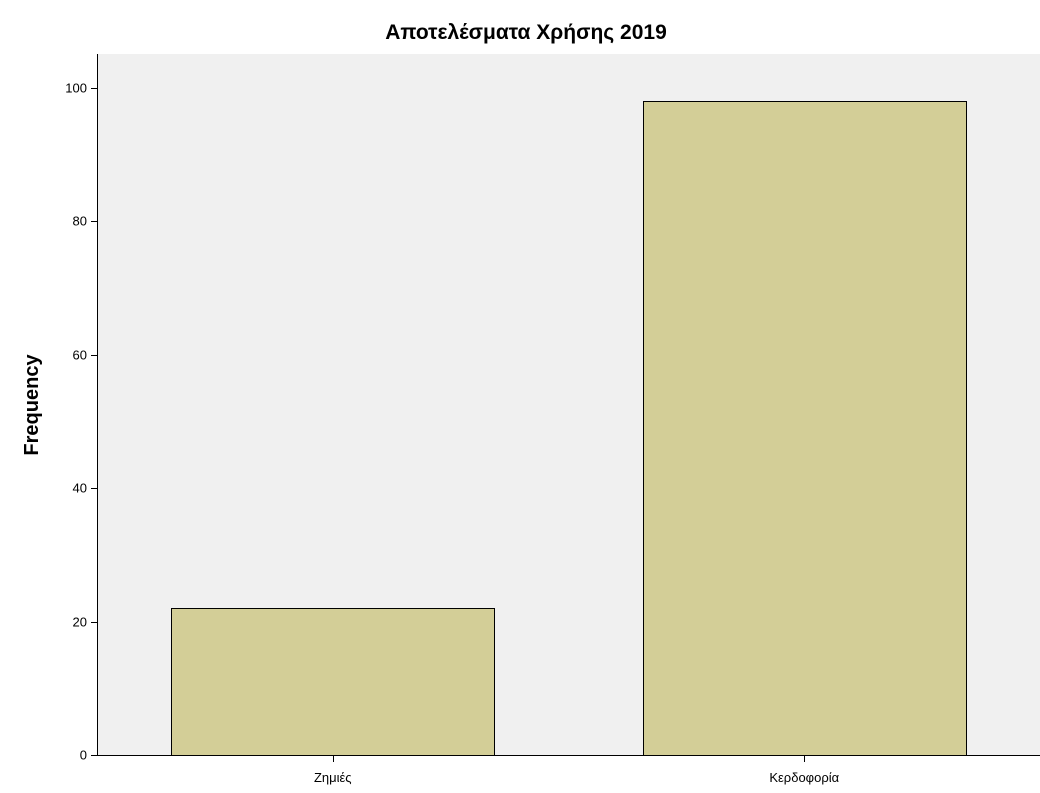 This screenshot has width=1040, height=793. Describe the element at coordinates (76, 88) in the screenshot. I see `y-tick-label: 100` at that location.